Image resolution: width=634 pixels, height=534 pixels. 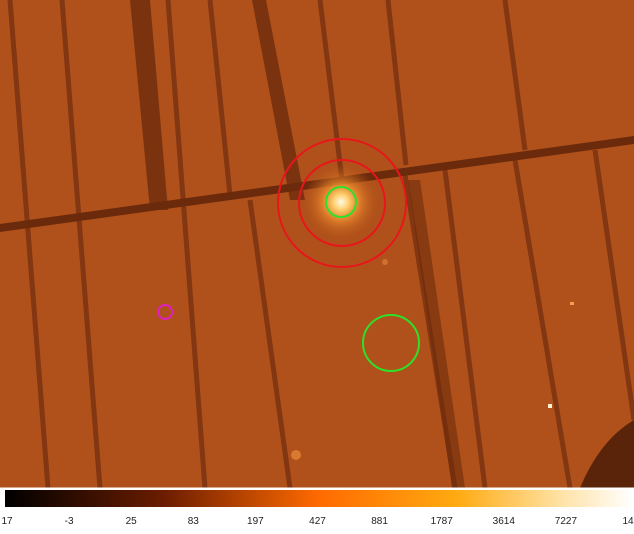 What do you see at coordinates (504, 521) in the screenshot?
I see `colorbar-label: 3614` at bounding box center [504, 521].